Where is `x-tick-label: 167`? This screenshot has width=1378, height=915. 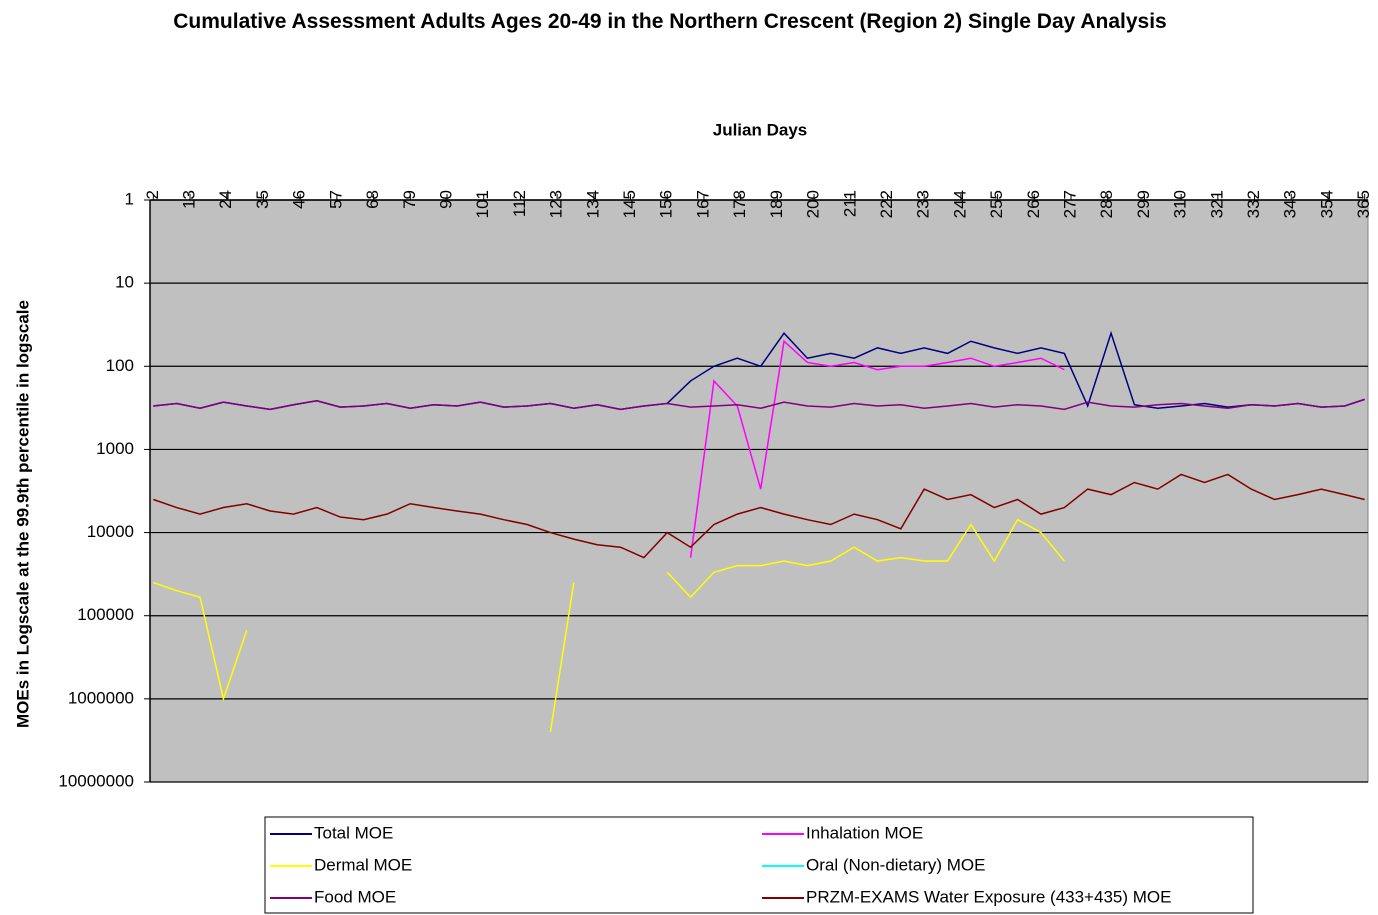 x-tick-label: 167 is located at coordinates (702, 204).